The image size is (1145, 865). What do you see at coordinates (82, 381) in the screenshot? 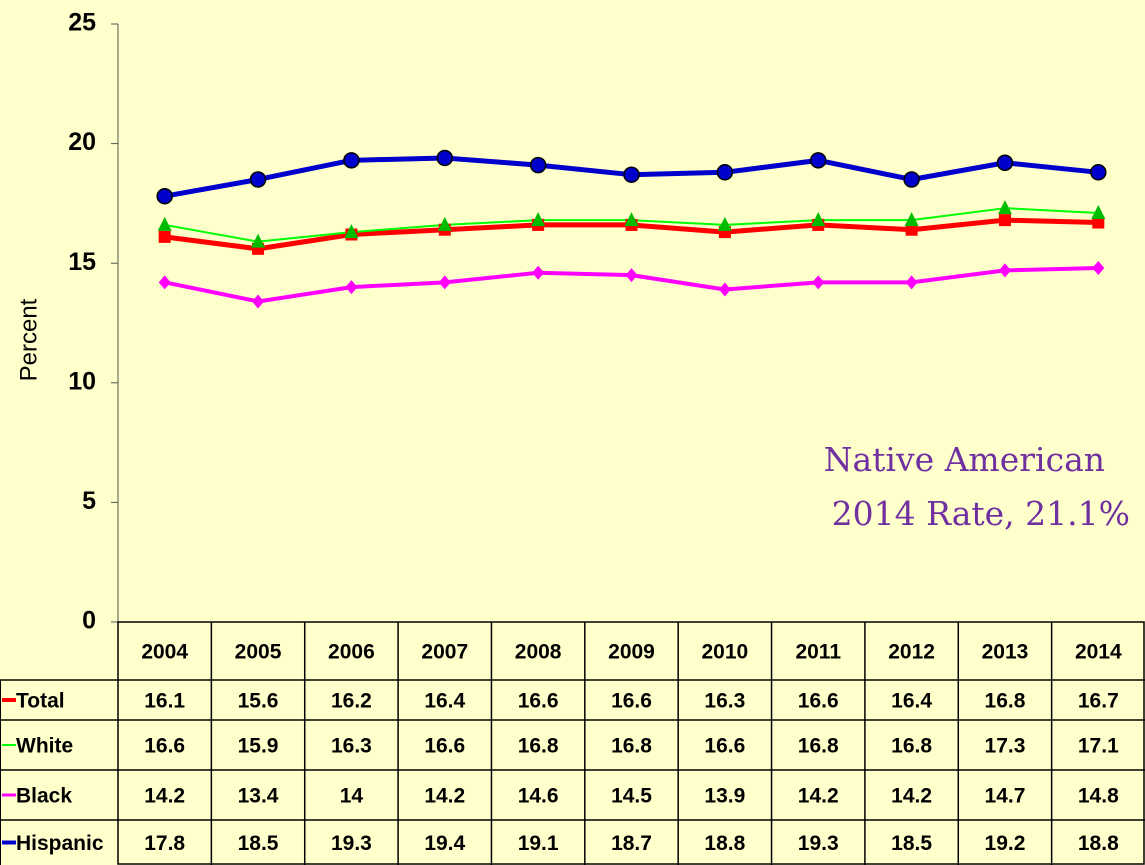
I see `y-tick-label: 10` at bounding box center [82, 381].